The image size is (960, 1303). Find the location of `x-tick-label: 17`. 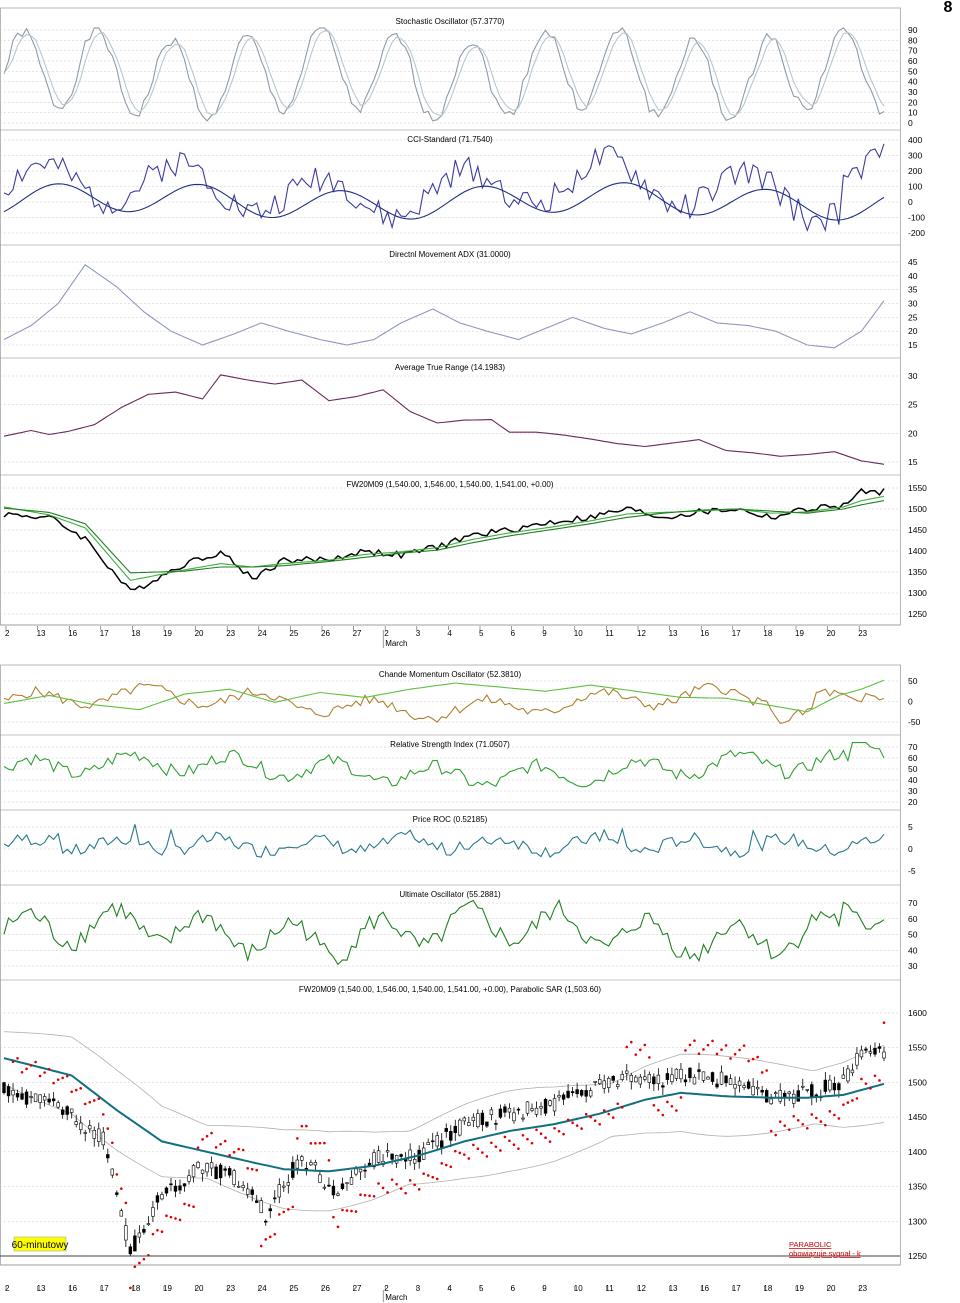

x-tick-label: 17 is located at coordinates (736, 1288).